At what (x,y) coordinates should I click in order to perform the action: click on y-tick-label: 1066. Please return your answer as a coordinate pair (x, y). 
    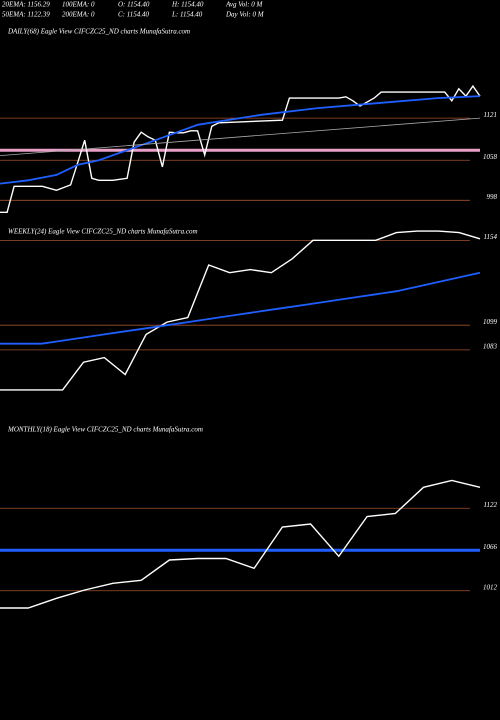
    Looking at the image, I should click on (490, 547).